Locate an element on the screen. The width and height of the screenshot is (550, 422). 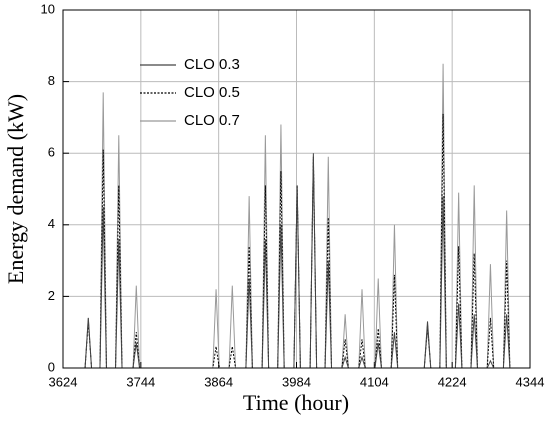
x-tick-label: 3864 is located at coordinates (218, 381).